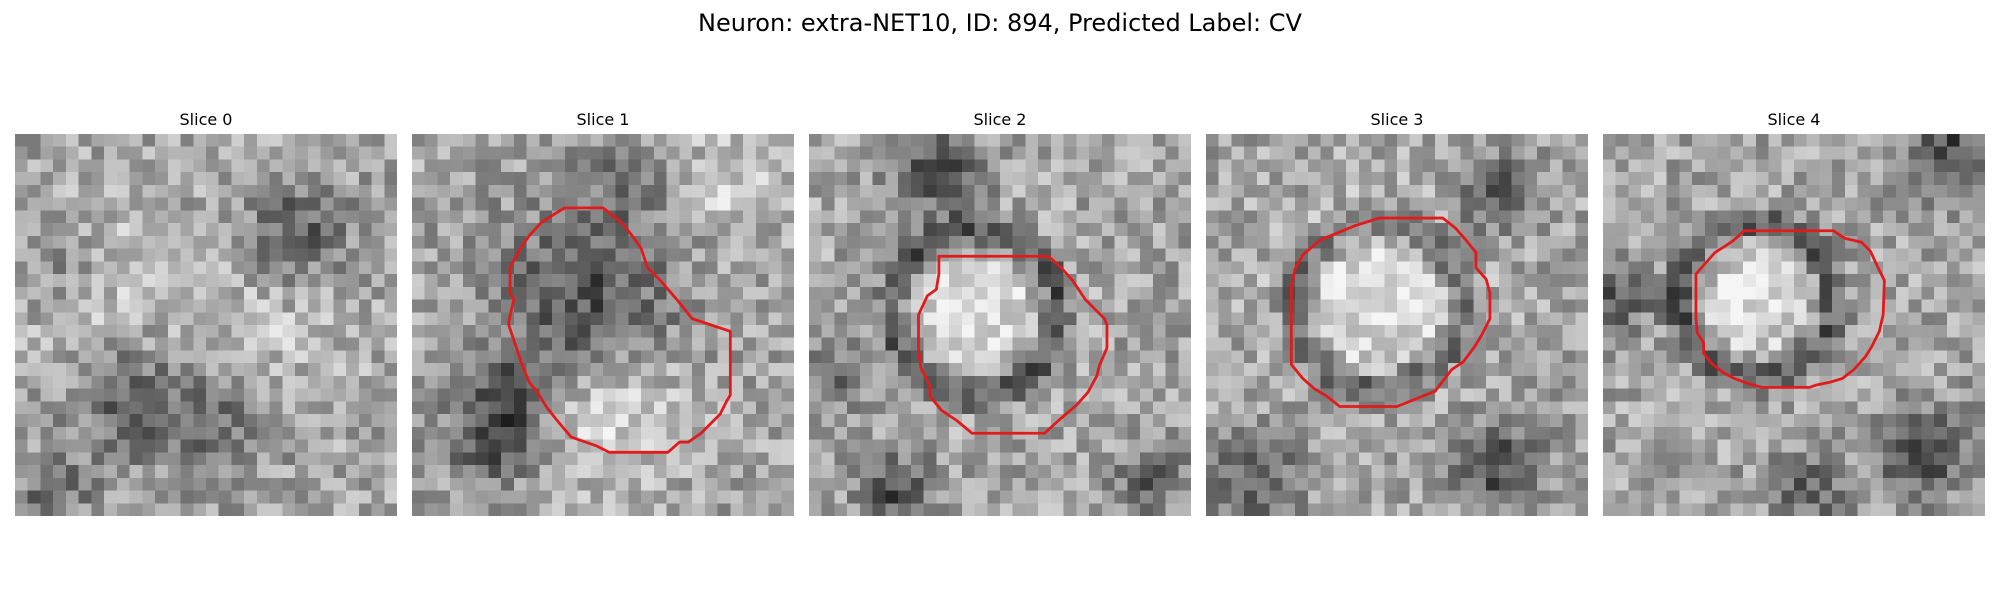 This screenshot has width=2000, height=600. I want to click on slice-title: Slice 1, so click(603, 119).